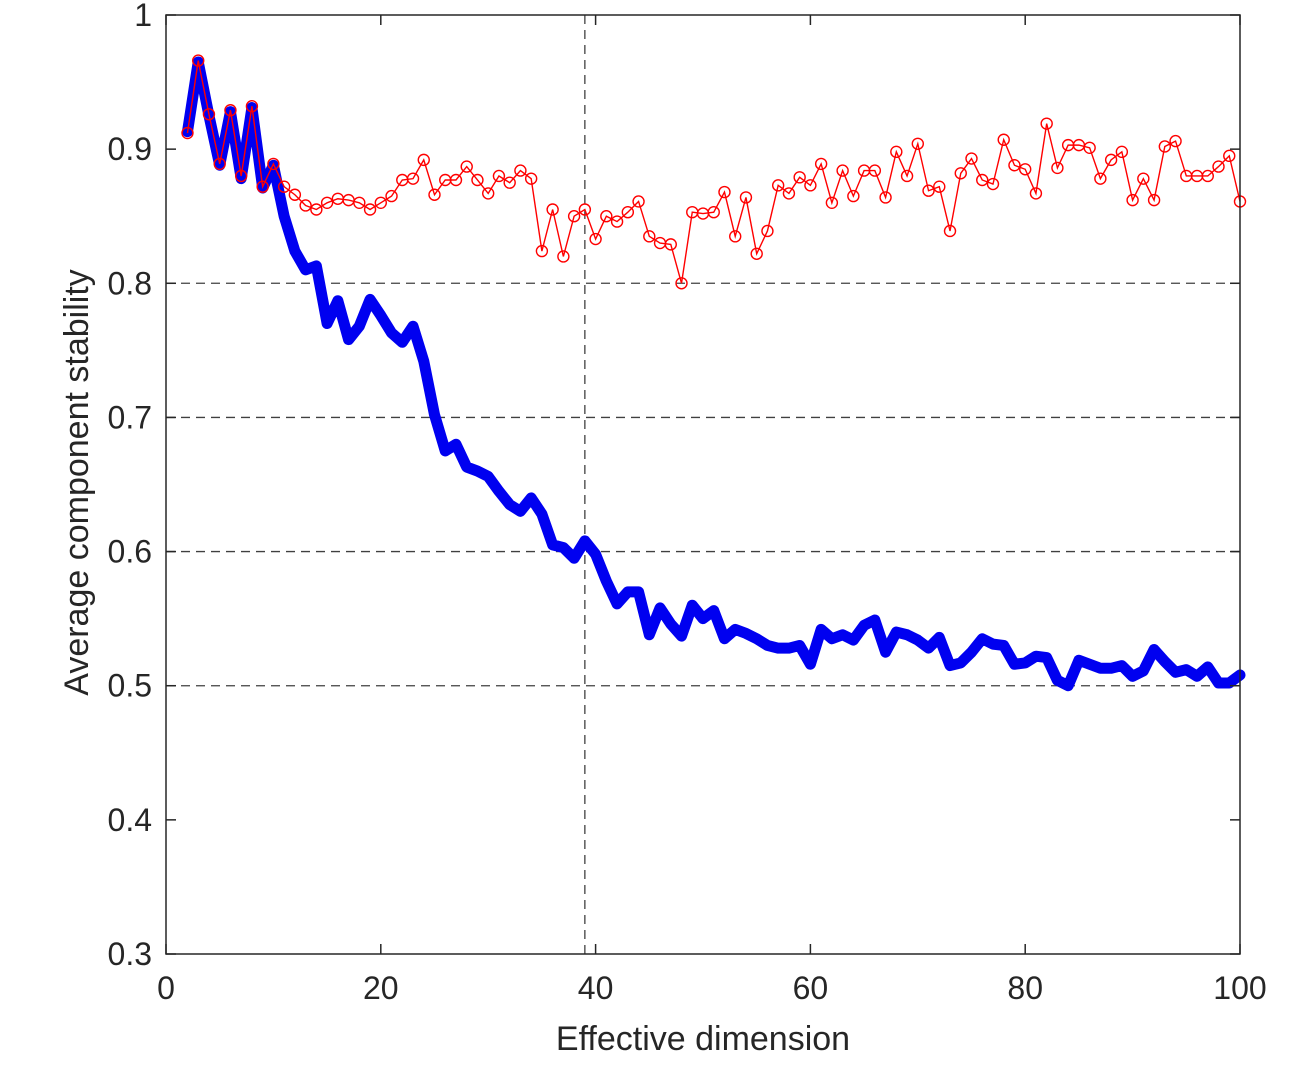 The width and height of the screenshot is (1300, 1078). Describe the element at coordinates (130, 486) in the screenshot. I see `y-axis-tick-labels: 0.3 0.4 0.5 0.6 0.7 0.8 0.9 1` at that location.